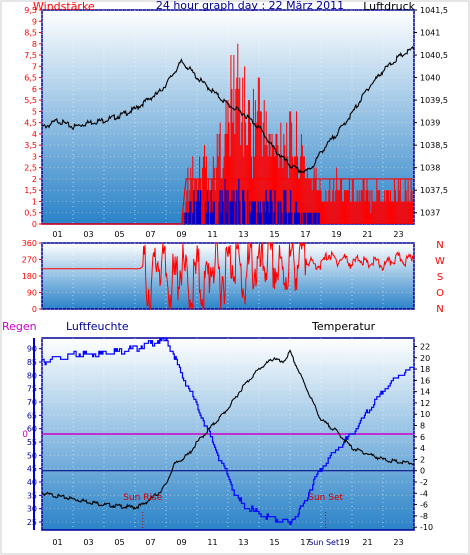 The width and height of the screenshot is (470, 555). Describe the element at coordinates (32, 429) in the screenshot. I see `humidity-tick-label: 60` at that location.